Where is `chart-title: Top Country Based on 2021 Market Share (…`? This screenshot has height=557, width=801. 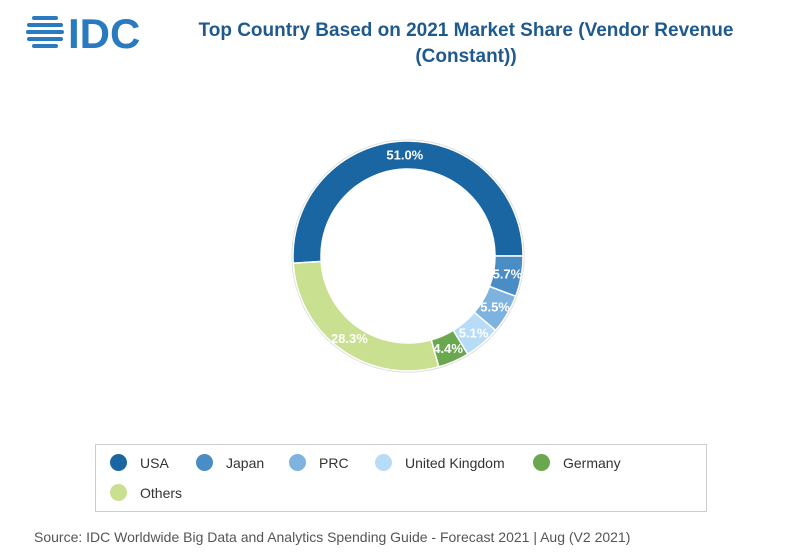 chart-title: Top Country Based on 2021 Market Share (… is located at coordinates (466, 43).